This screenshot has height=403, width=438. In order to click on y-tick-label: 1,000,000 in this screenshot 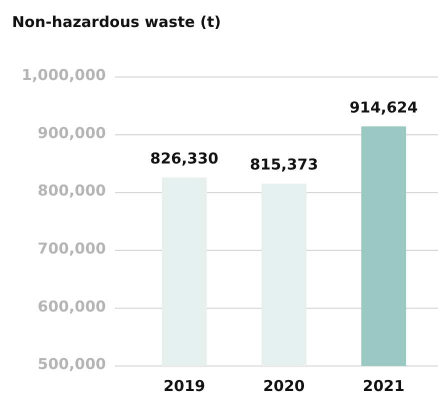, I will do `click(64, 75)`.